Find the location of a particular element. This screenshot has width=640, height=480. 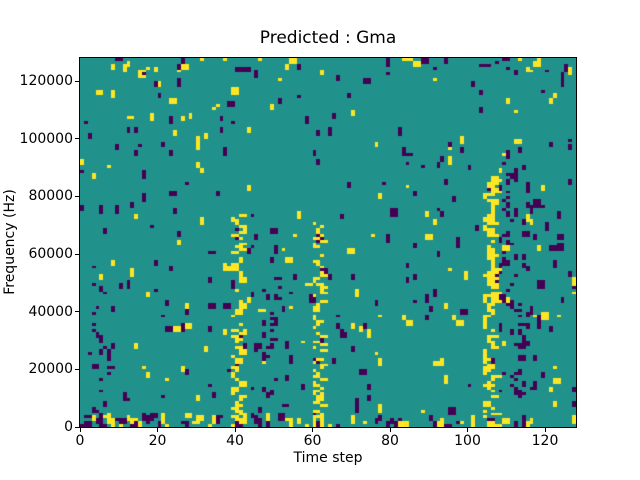

chart-title: Predicted : Gma is located at coordinates (328, 38).